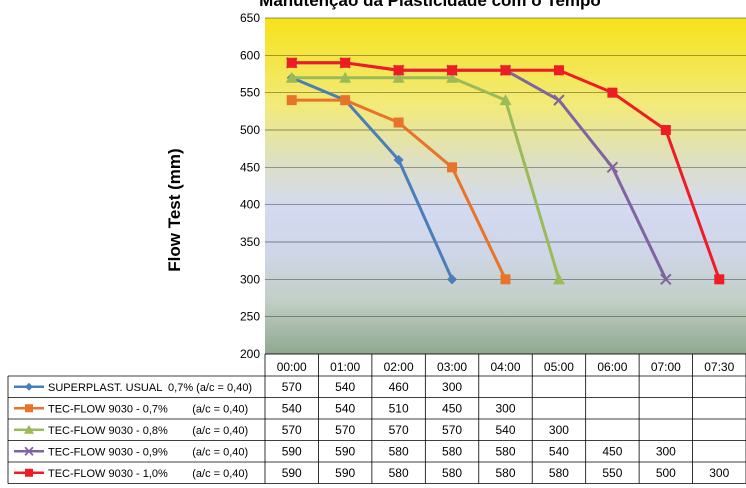  Describe the element at coordinates (666, 473) in the screenshot. I see `data-label: 500` at that location.